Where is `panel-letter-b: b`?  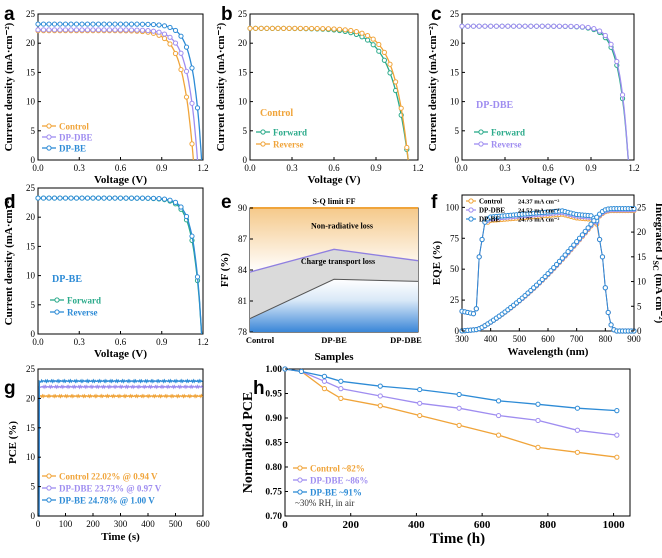 panel-letter-b: b is located at coordinates (227, 14).